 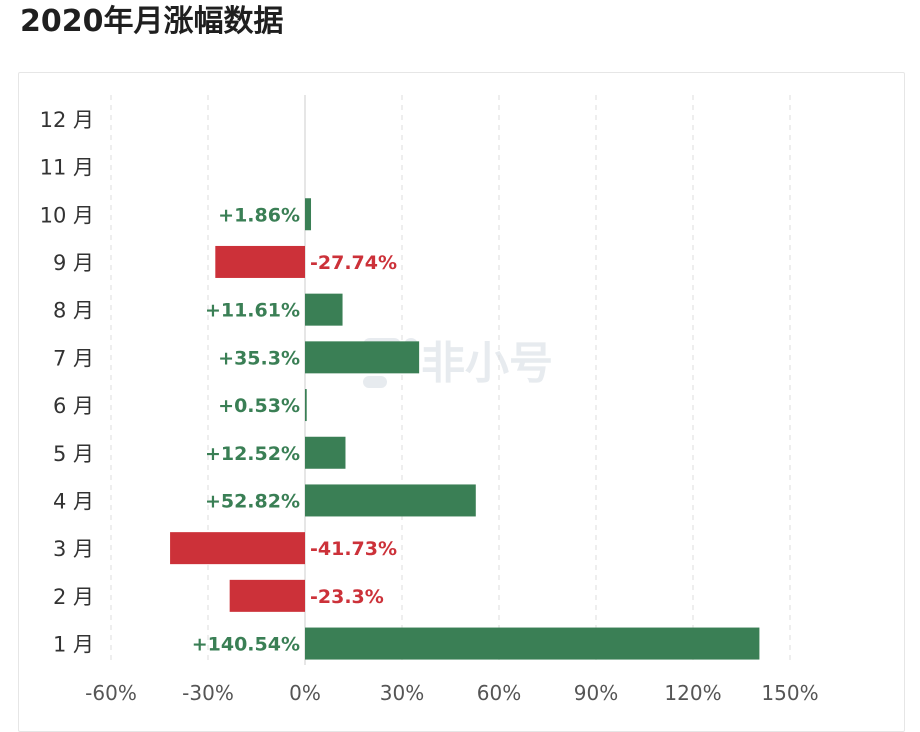 What do you see at coordinates (111, 693) in the screenshot?
I see `x-tick-label: -60%` at bounding box center [111, 693].